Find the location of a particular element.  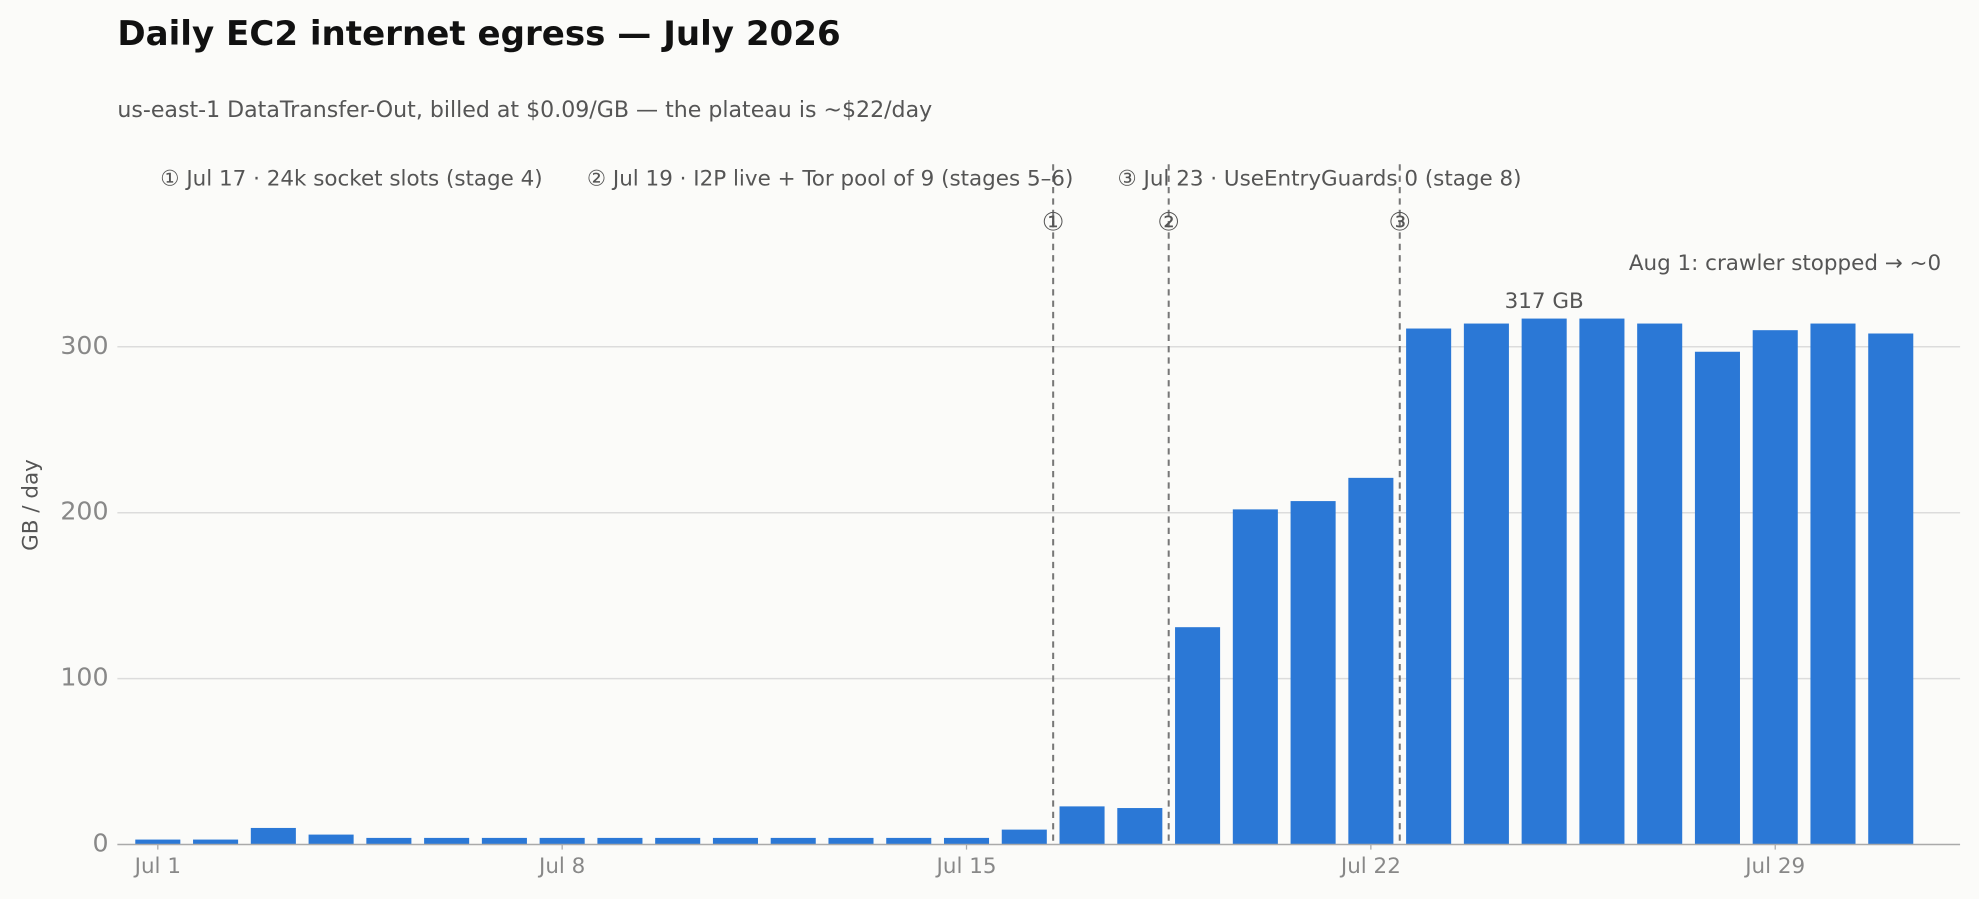

chart-title: Daily EC2 internet egress — July 2026 is located at coordinates (478, 34).